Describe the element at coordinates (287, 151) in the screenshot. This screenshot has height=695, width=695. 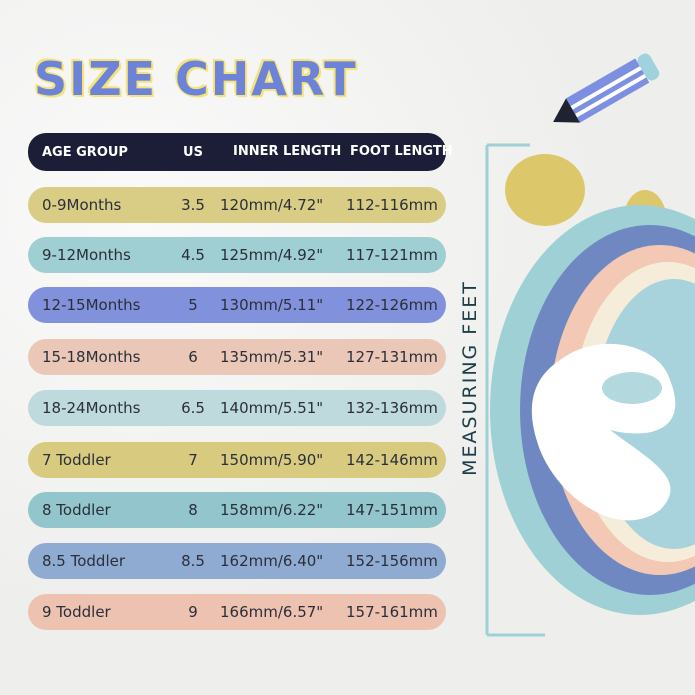
I see `header-inner-length: INNER LENGTH` at that location.